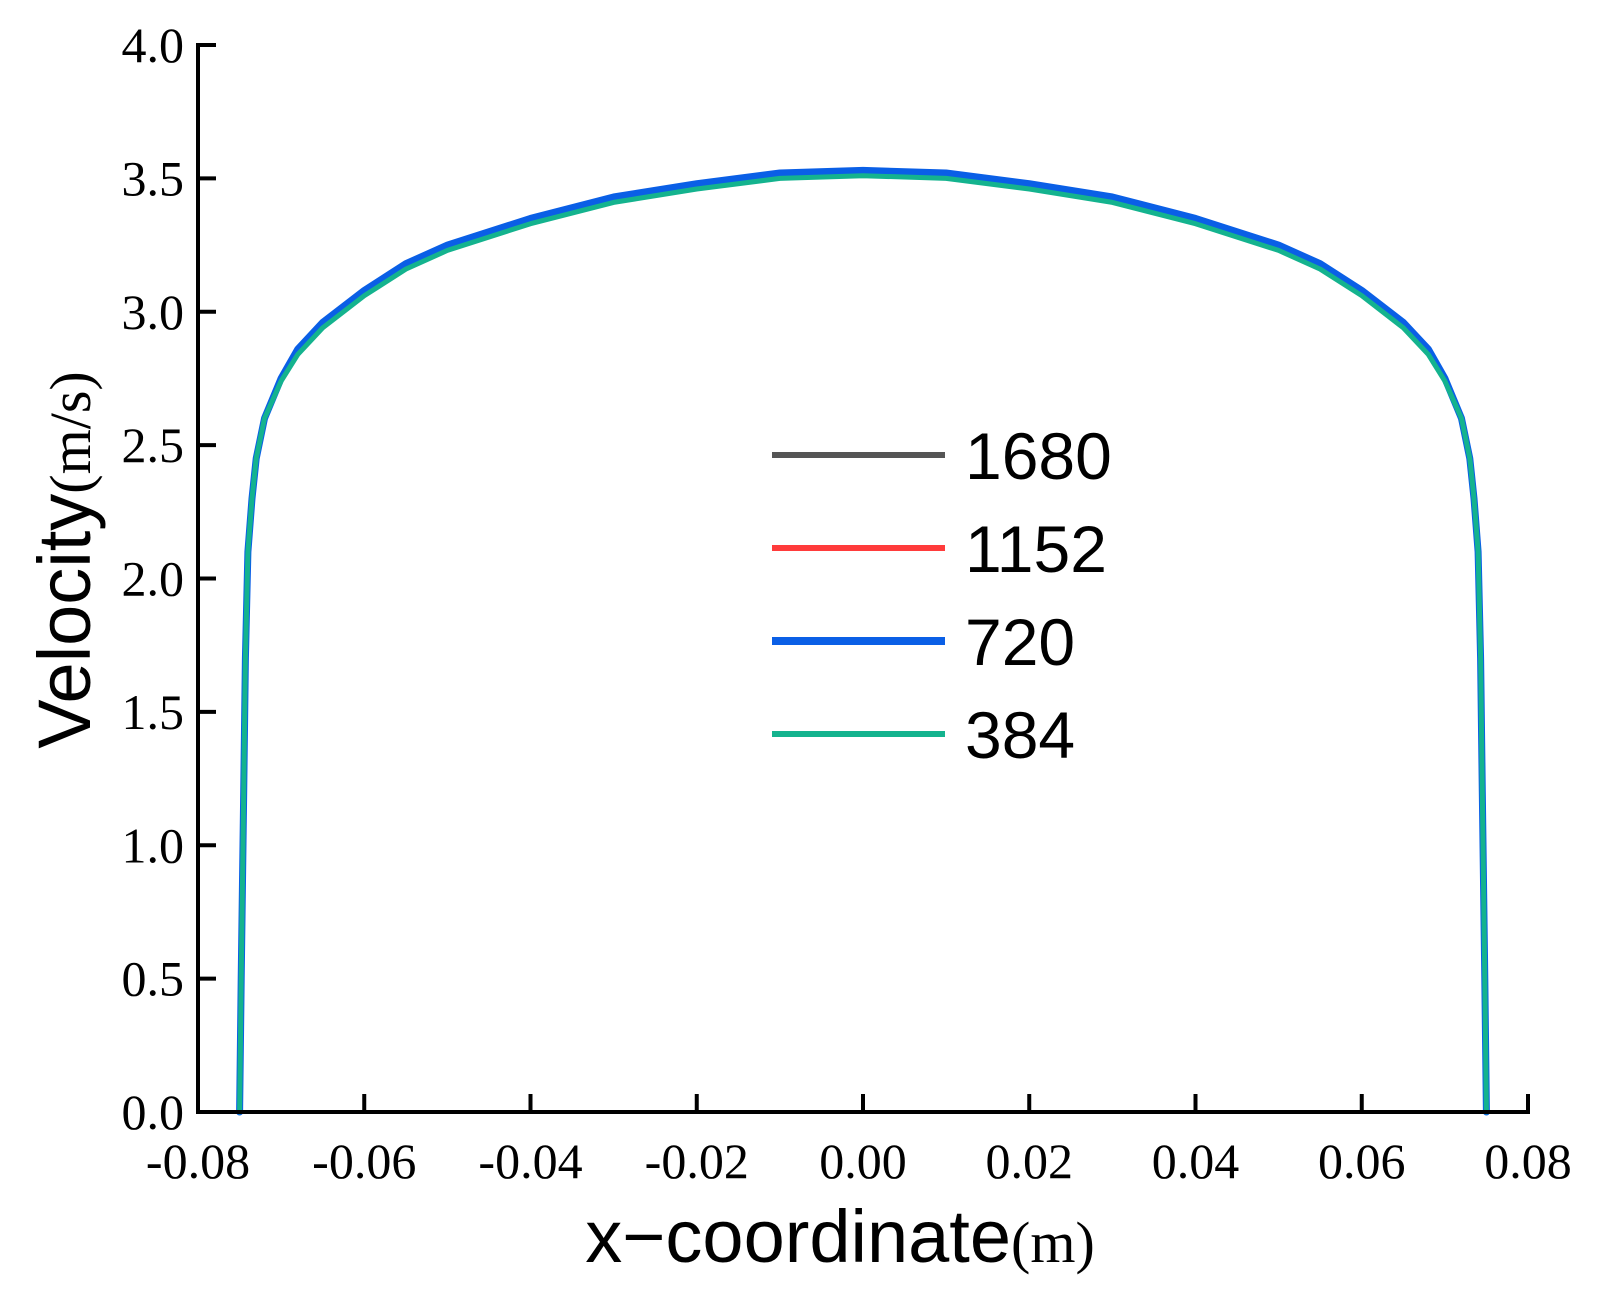  Describe the element at coordinates (697, 1161) in the screenshot. I see `x-tick-label: -0.02` at that location.